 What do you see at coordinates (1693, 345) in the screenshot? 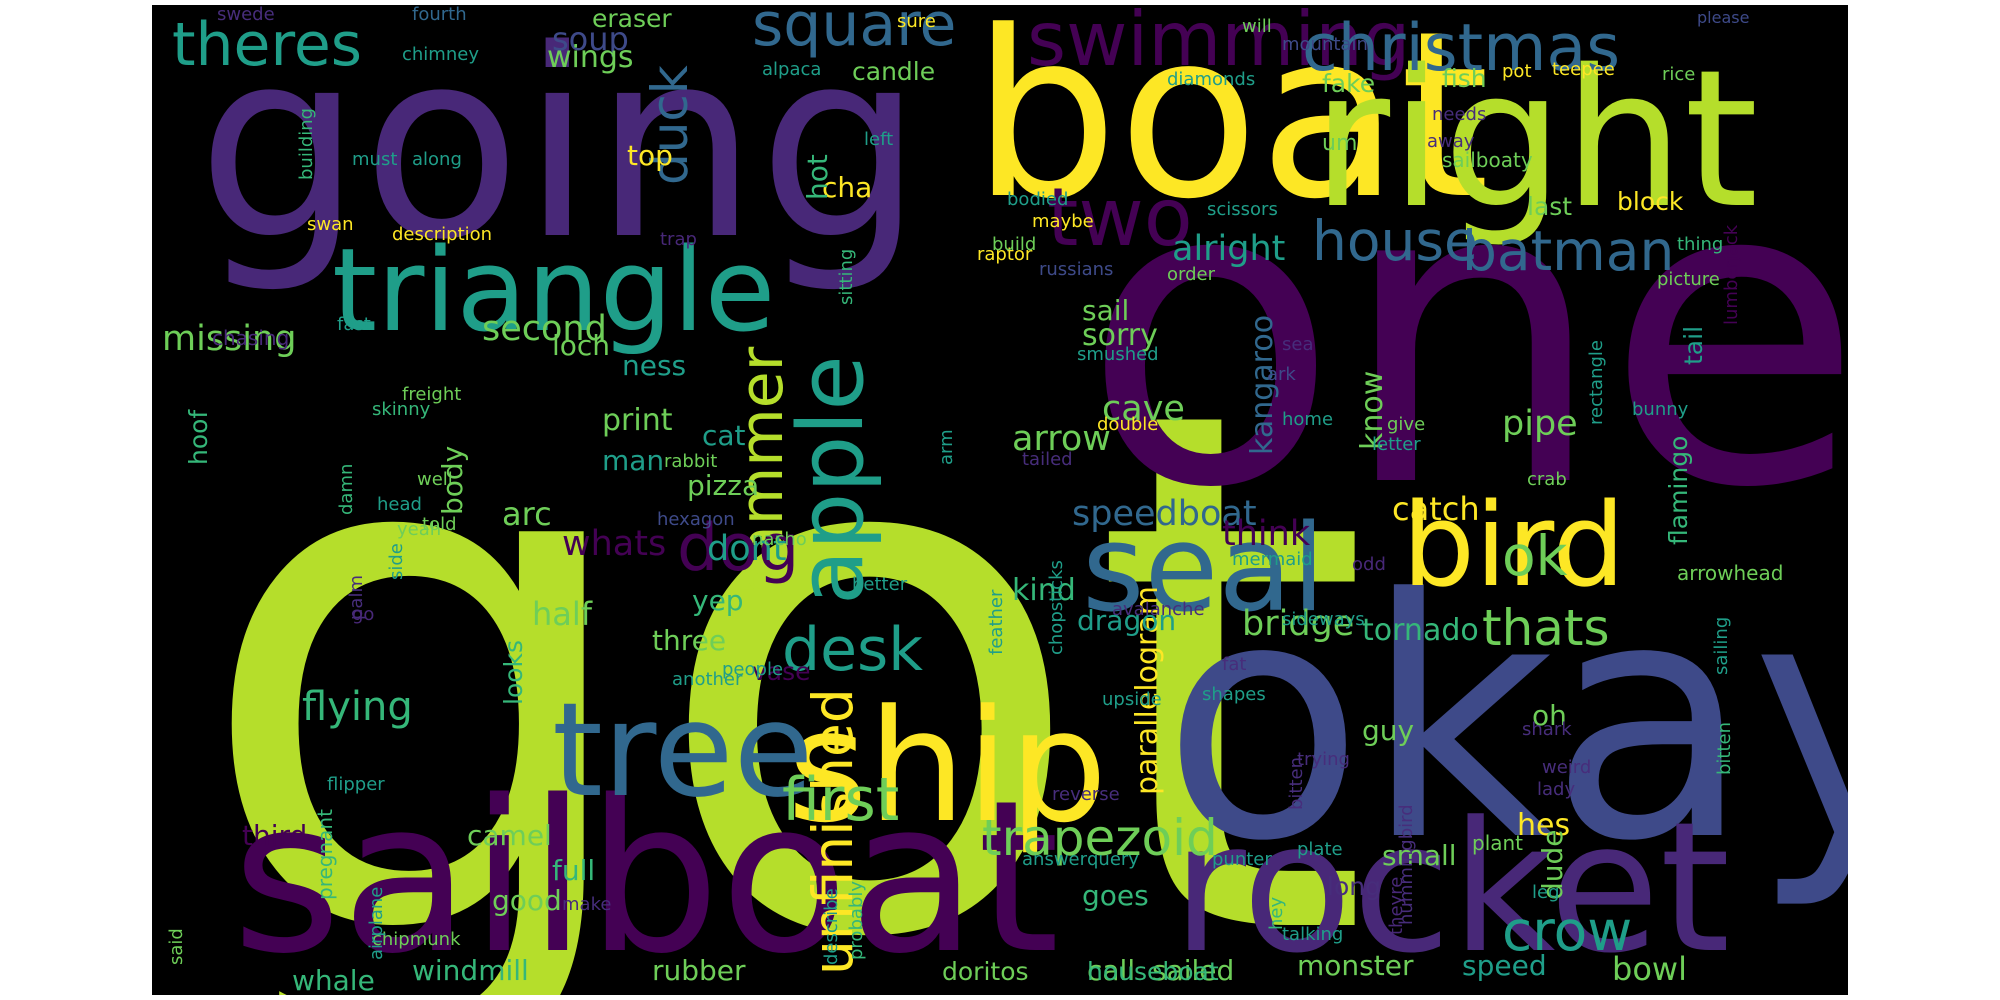
I see `word-tail: tail` at bounding box center [1693, 345].